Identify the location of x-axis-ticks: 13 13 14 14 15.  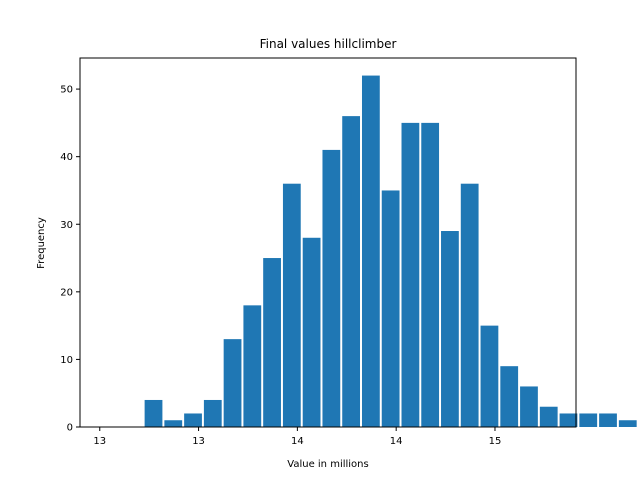
(297, 437).